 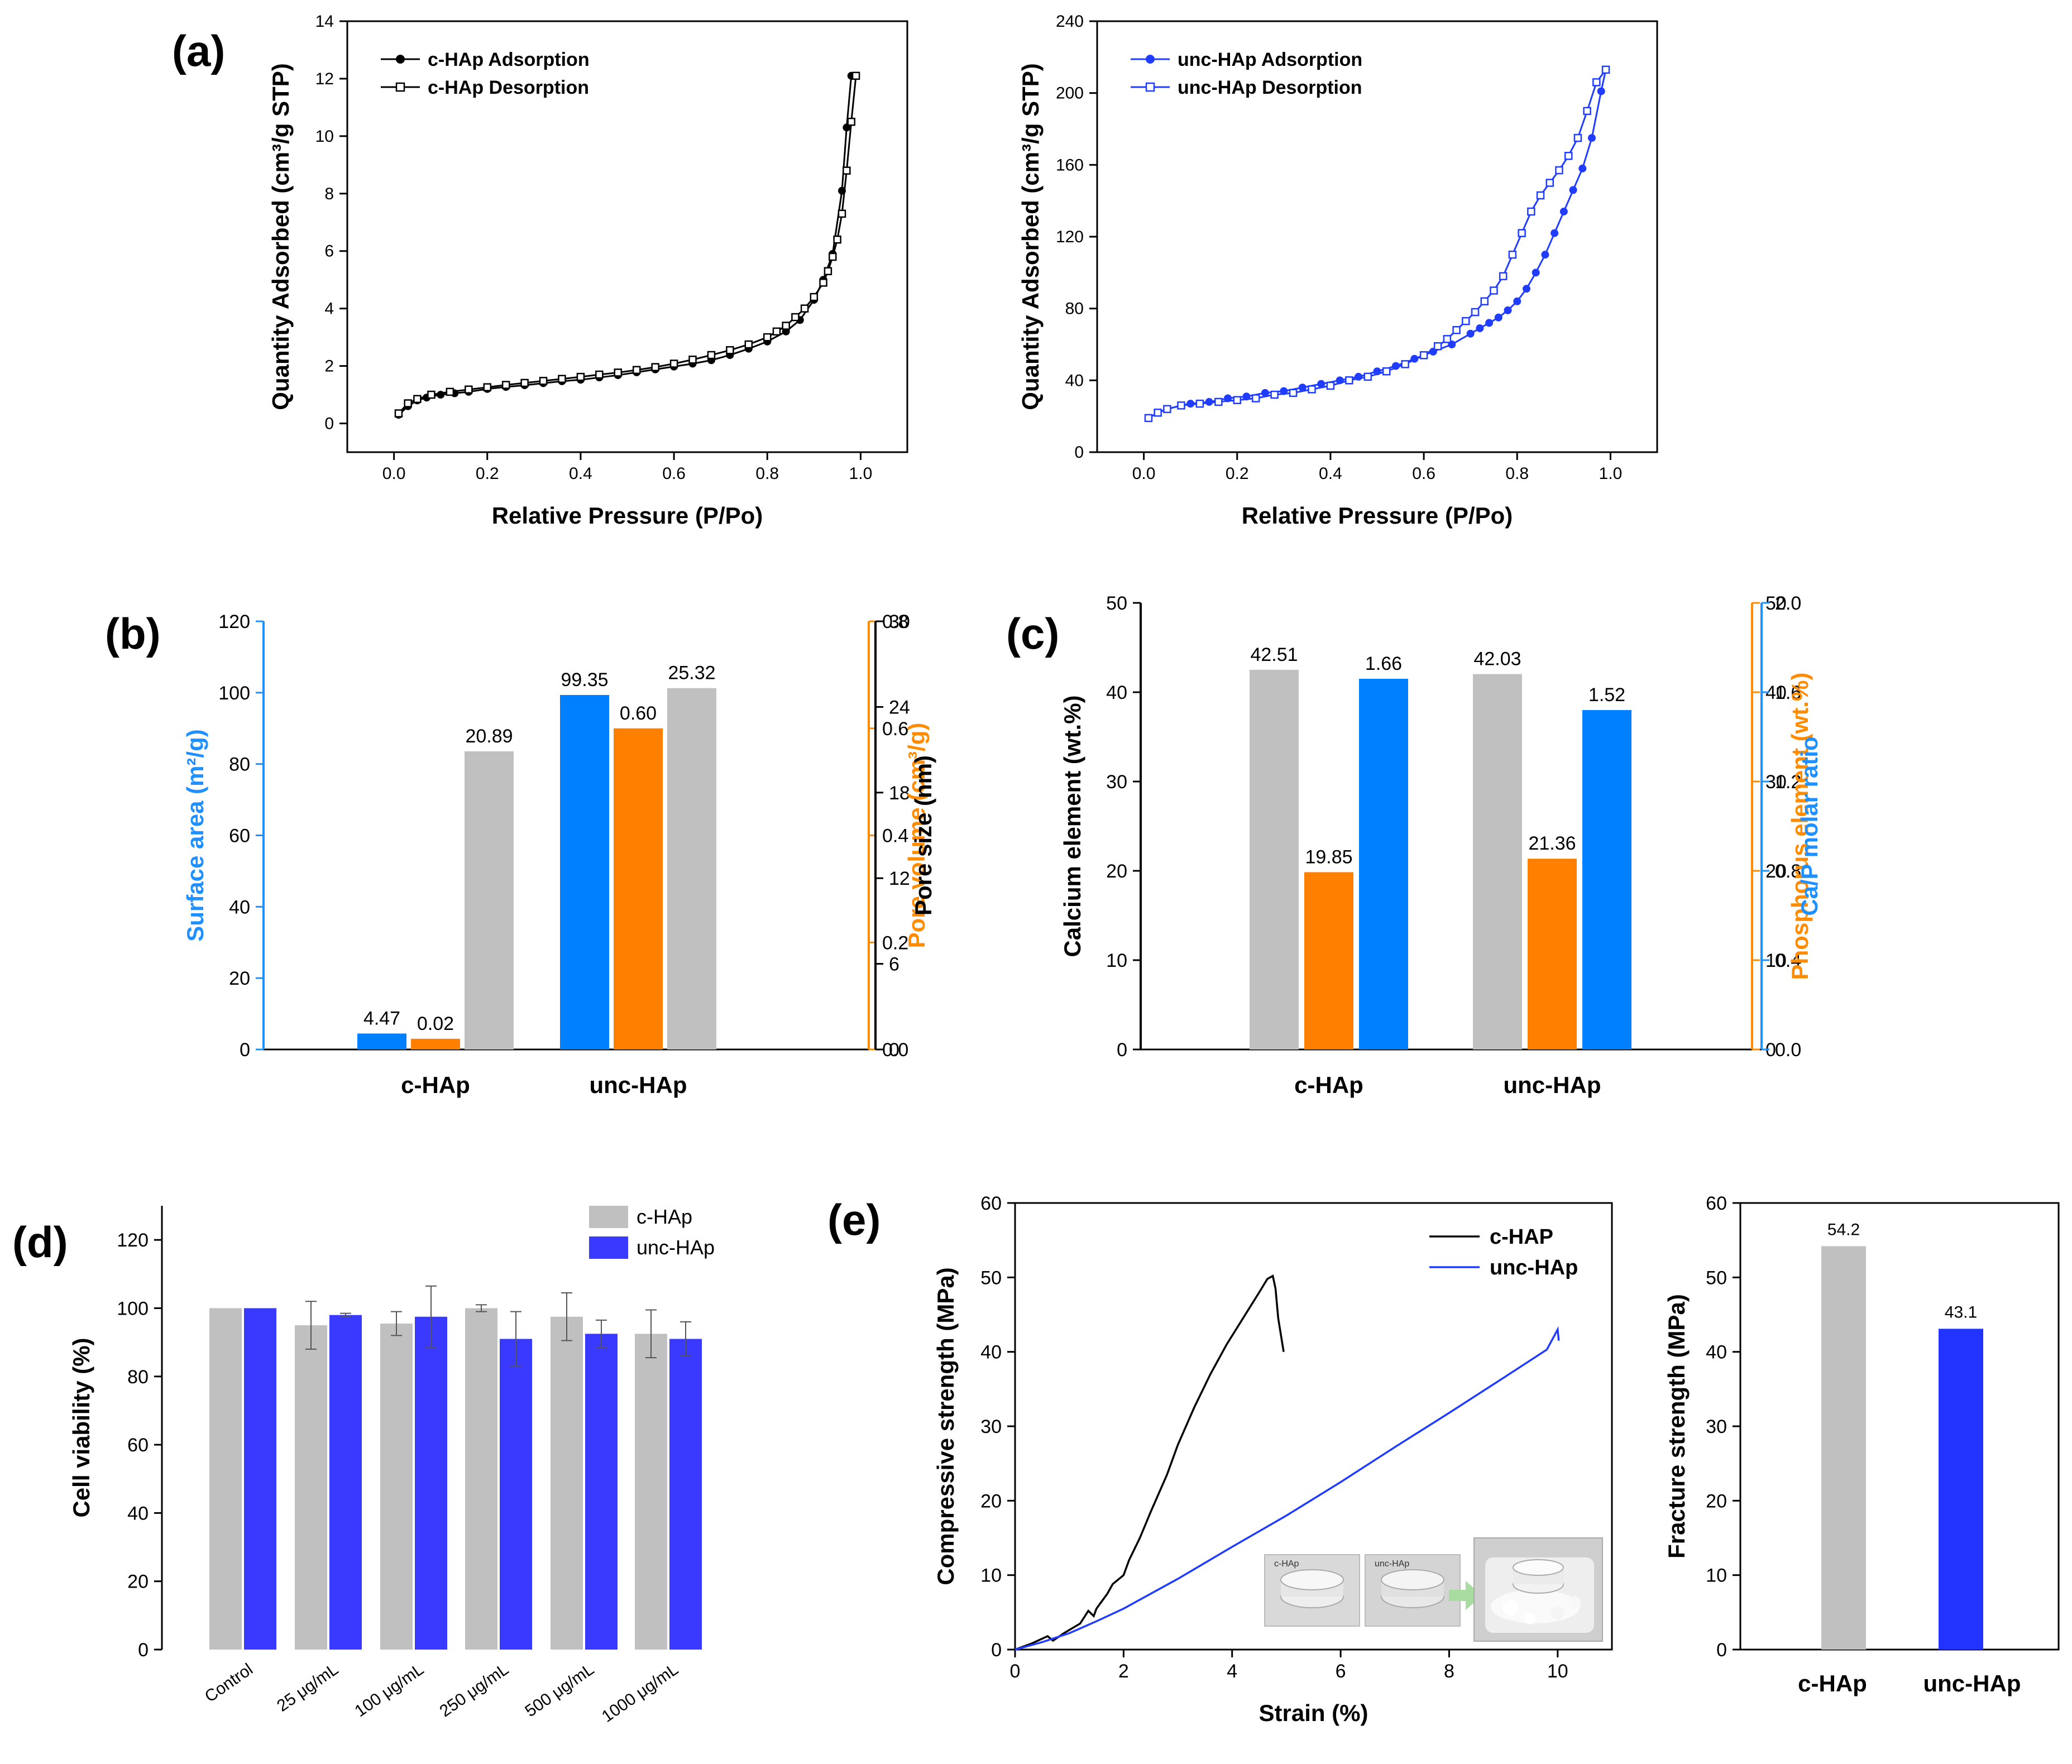 What do you see at coordinates (1287, 1564) in the screenshot?
I see `inset-label-chap: c-HAp` at bounding box center [1287, 1564].